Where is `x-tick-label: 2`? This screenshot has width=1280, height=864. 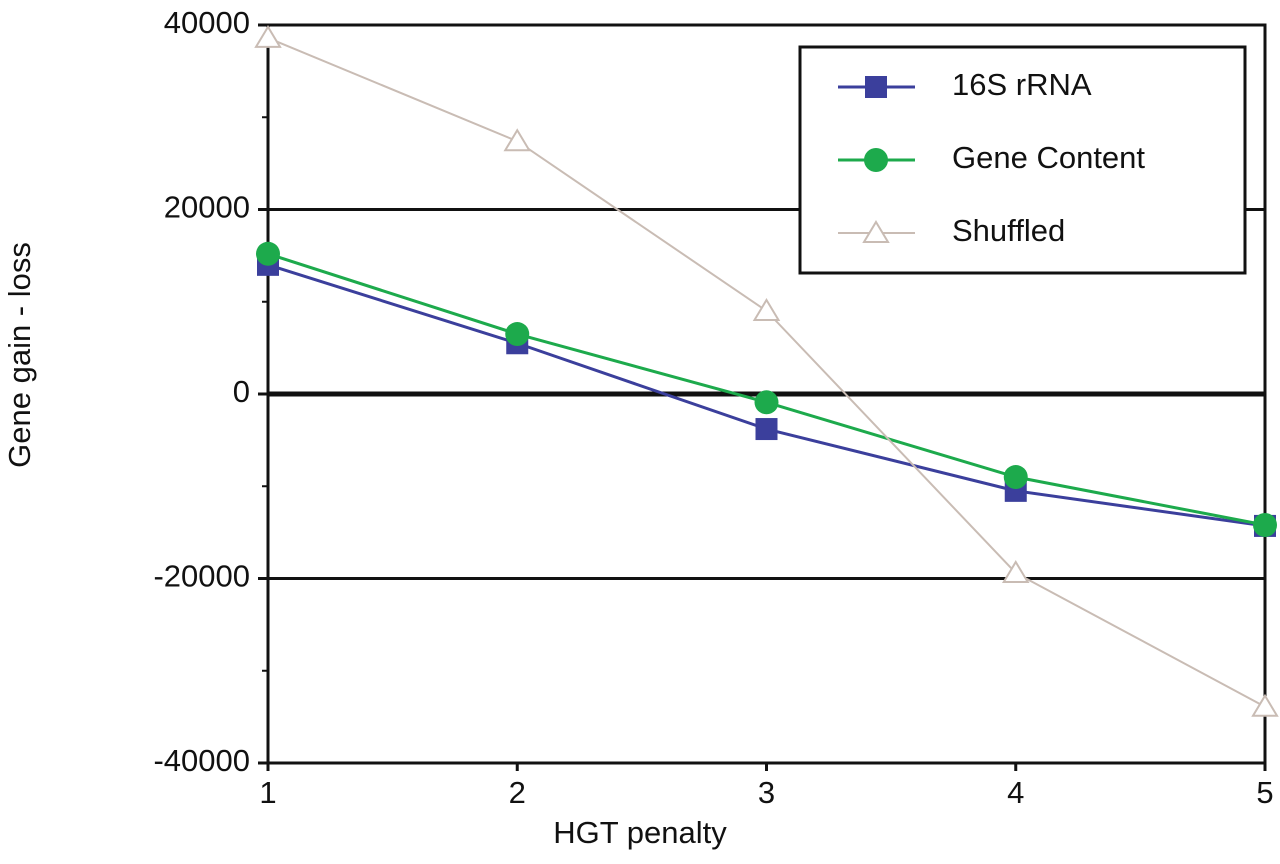 x-tick-label: 2 is located at coordinates (517, 792).